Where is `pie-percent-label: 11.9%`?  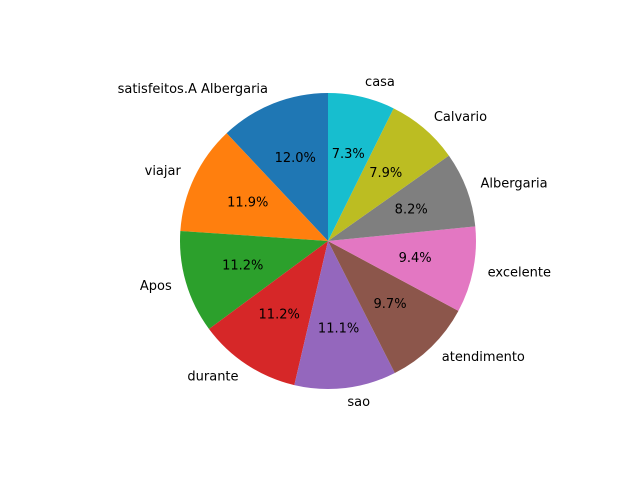
pie-percent-label: 11.9% is located at coordinates (247, 203).